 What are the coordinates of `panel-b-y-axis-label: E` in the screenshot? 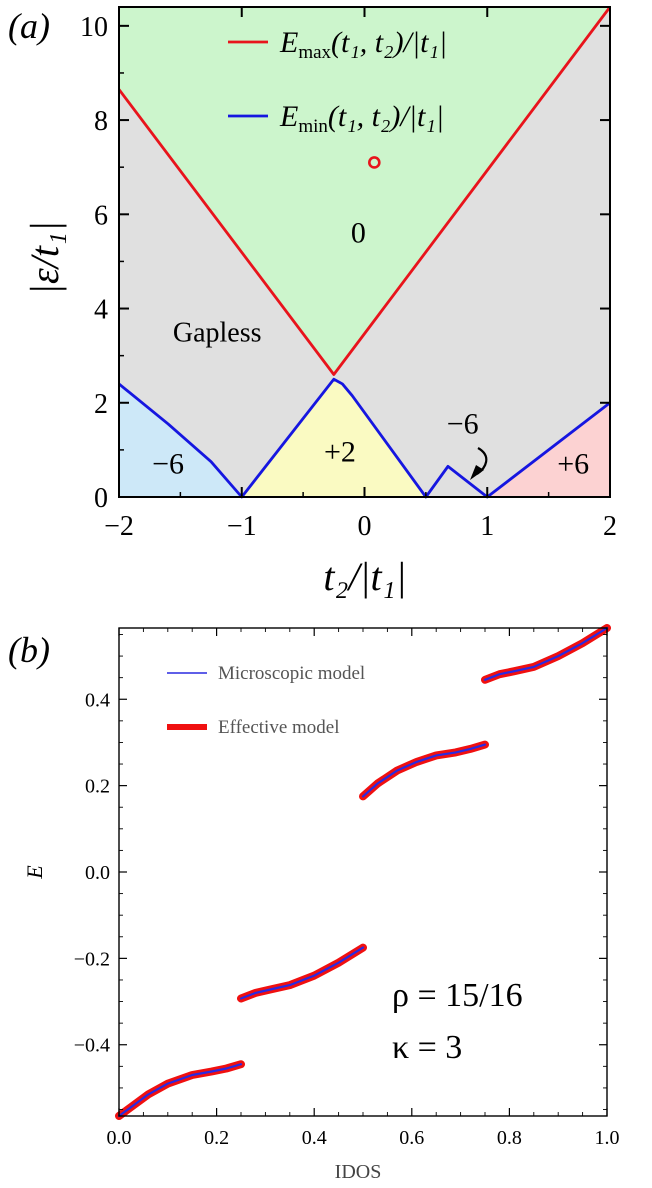 It's located at (34, 872).